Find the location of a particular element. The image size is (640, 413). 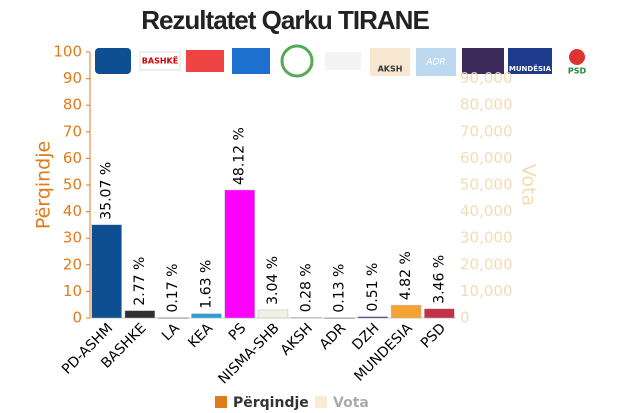

x-tick-label: LA is located at coordinates (171, 332).